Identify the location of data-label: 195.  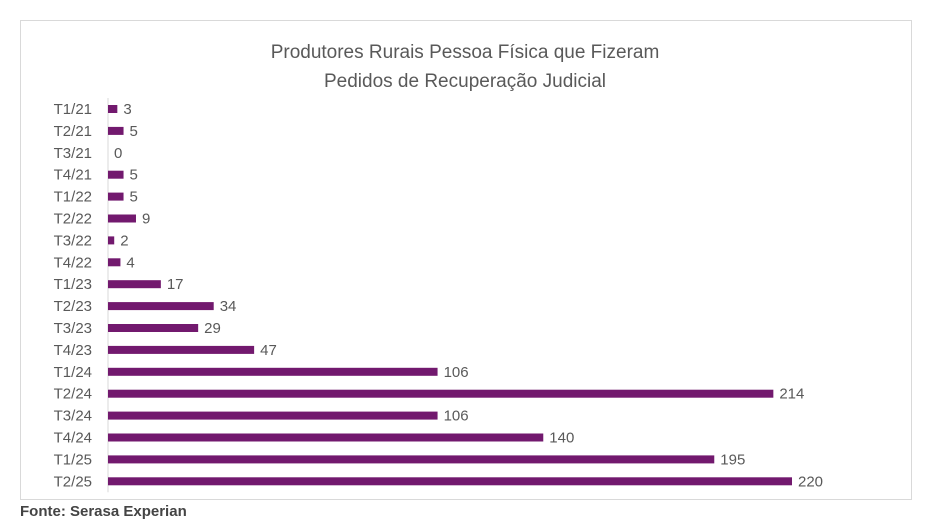
(732, 459).